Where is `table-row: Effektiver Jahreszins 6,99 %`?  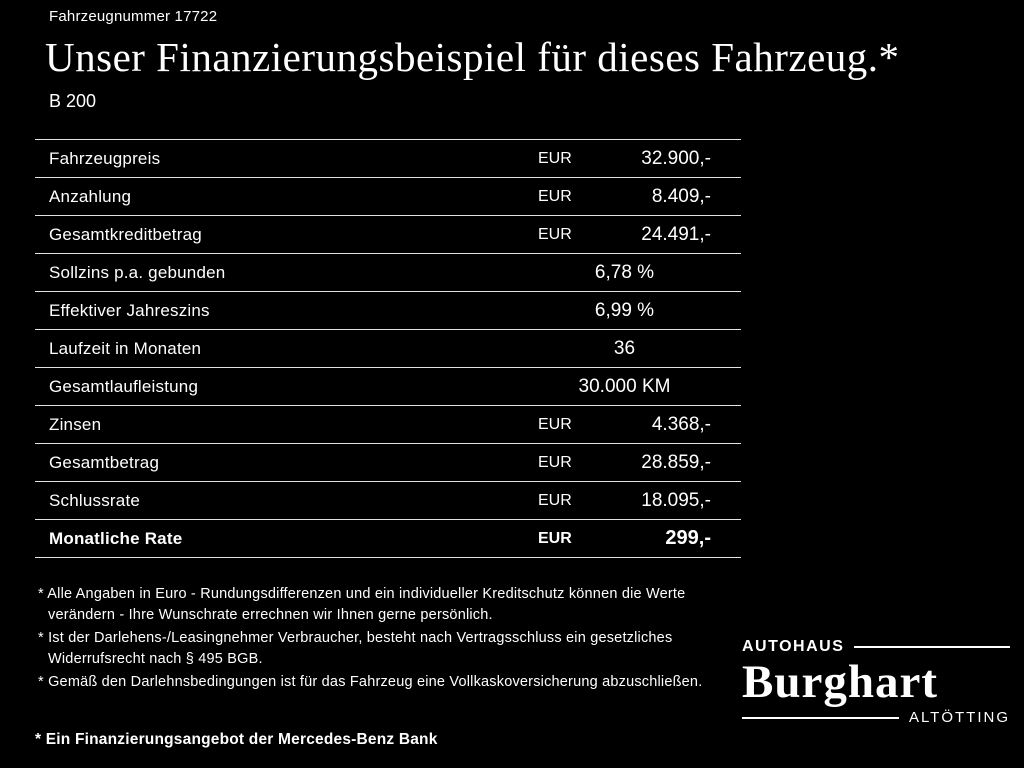 table-row: Effektiver Jahreszins 6,99 % is located at coordinates (388, 310).